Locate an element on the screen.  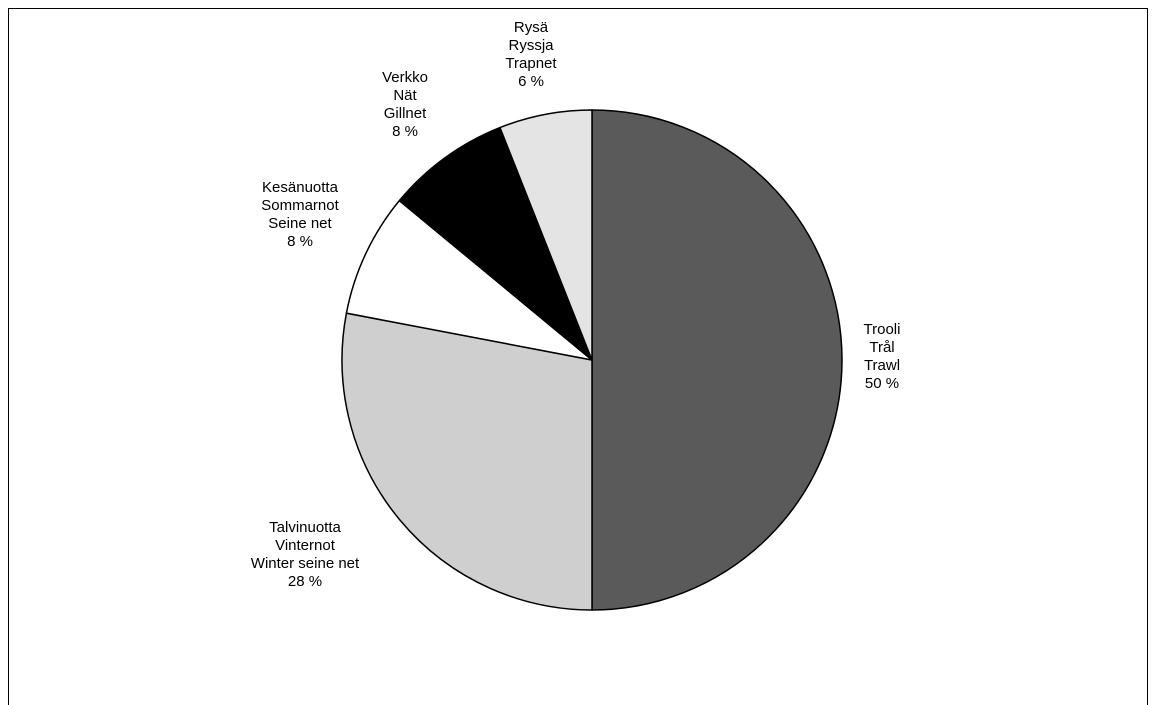
slice-label: Ryssja is located at coordinates (531, 45).